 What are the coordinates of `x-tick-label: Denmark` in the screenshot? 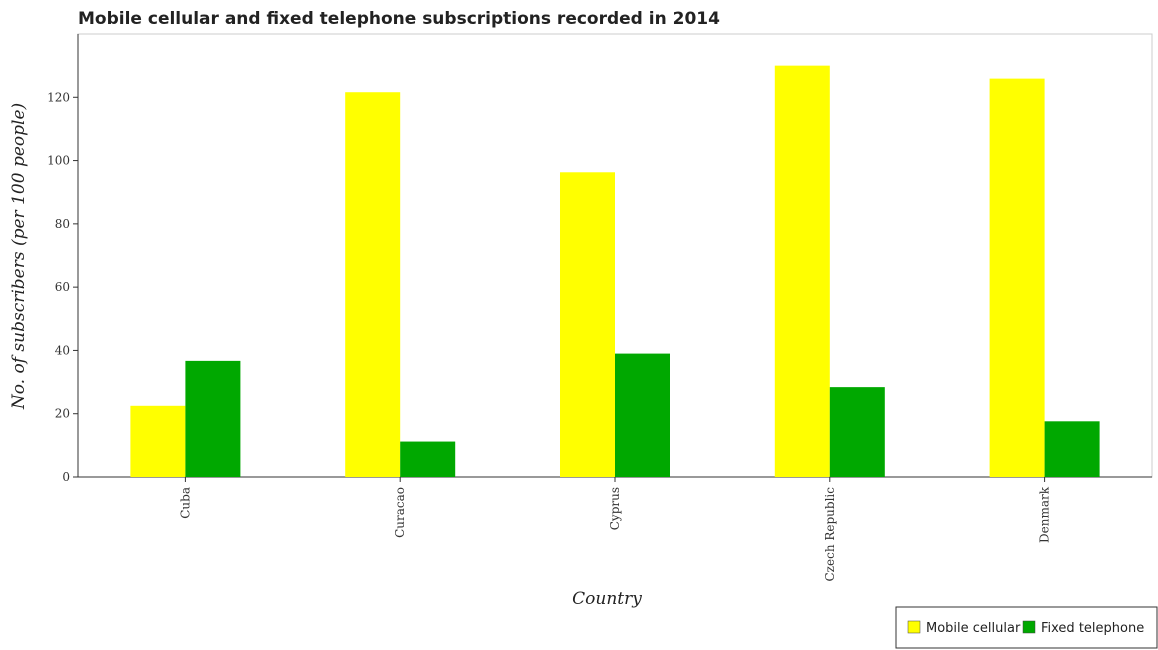 It's located at (1045, 514).